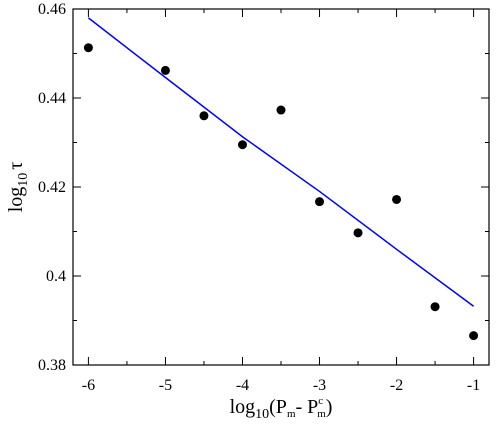 This screenshot has width=498, height=424. What do you see at coordinates (52, 98) in the screenshot?
I see `y-tick-label: 0.44` at bounding box center [52, 98].